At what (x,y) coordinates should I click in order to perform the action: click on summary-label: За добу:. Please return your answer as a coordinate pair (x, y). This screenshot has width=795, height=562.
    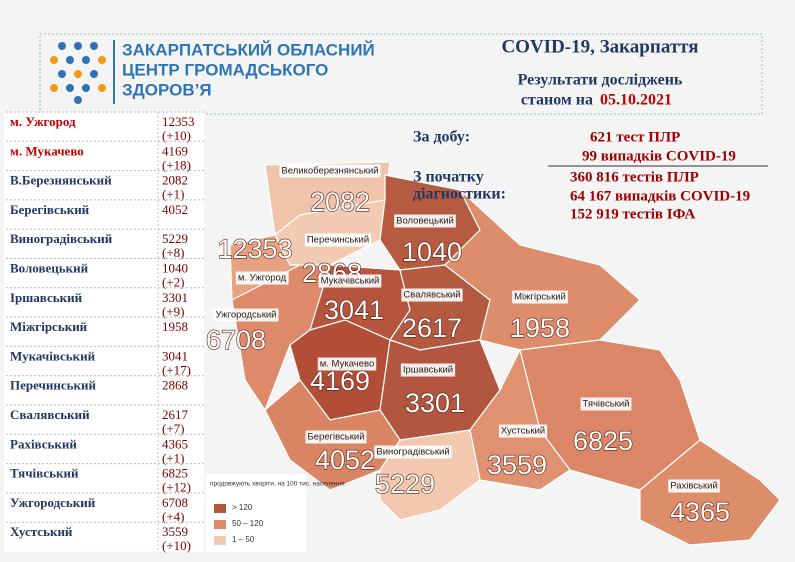
    Looking at the image, I should click on (441, 137).